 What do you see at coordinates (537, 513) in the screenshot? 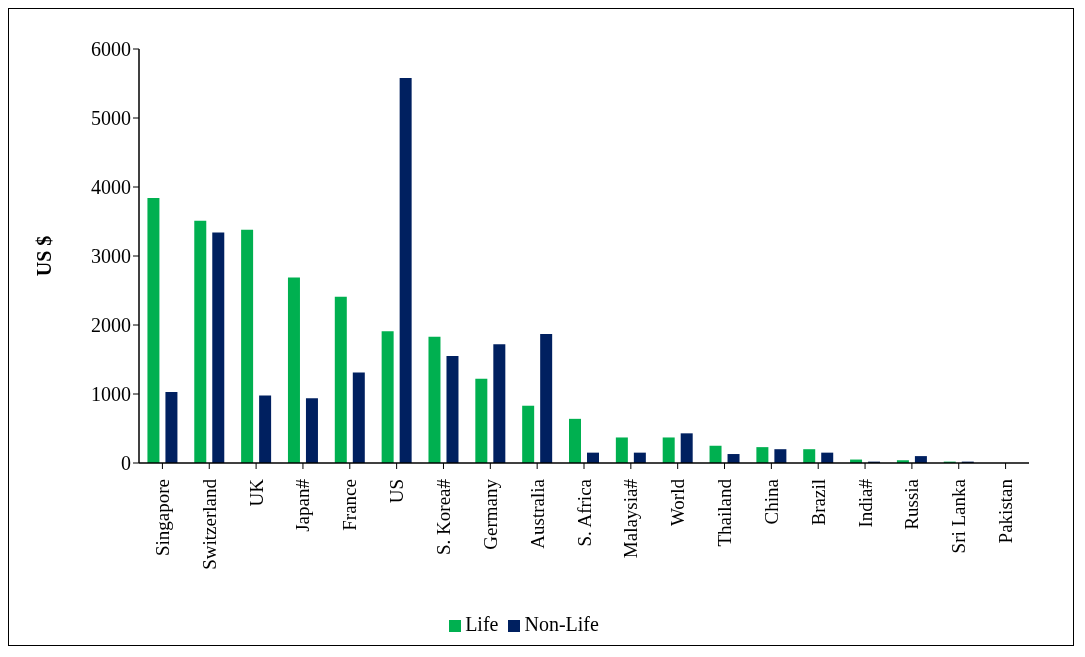
I see `x-tick-label: Australia` at bounding box center [537, 513].